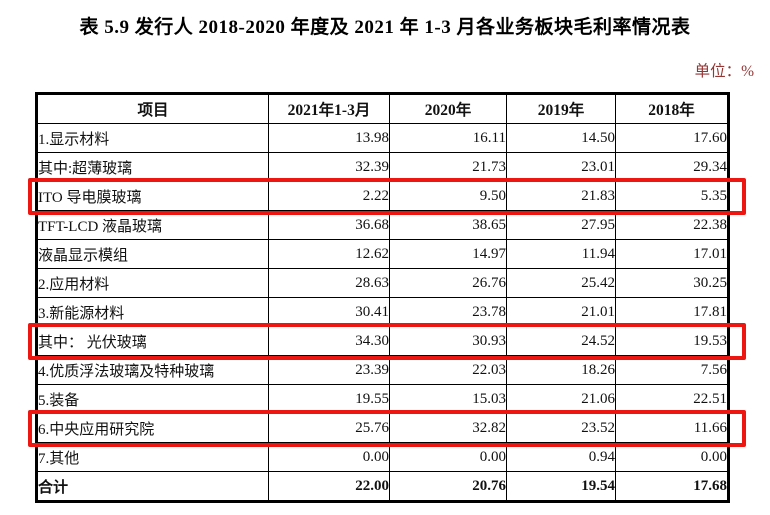 Image resolution: width=770 pixels, height=515 pixels. Describe the element at coordinates (561, 138) in the screenshot. I see `value-cell: 14.50` at that location.